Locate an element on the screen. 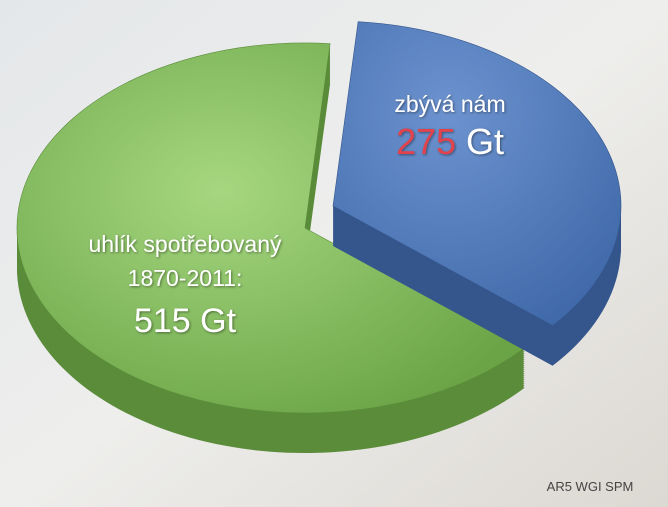  category-label: zbývá nám is located at coordinates (449, 104).